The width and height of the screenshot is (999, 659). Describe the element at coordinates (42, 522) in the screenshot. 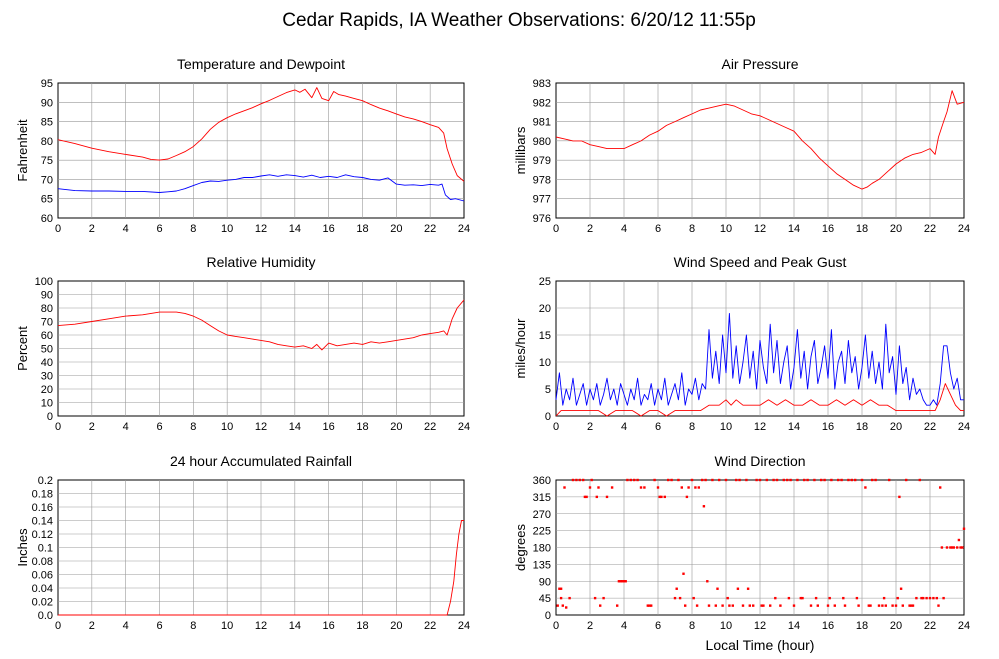

I see `y-tick-label: 0.14` at that location.